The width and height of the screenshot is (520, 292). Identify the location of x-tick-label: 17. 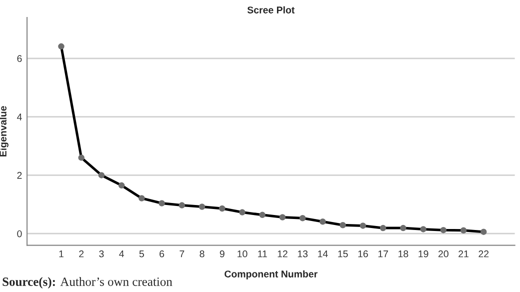
(383, 254).